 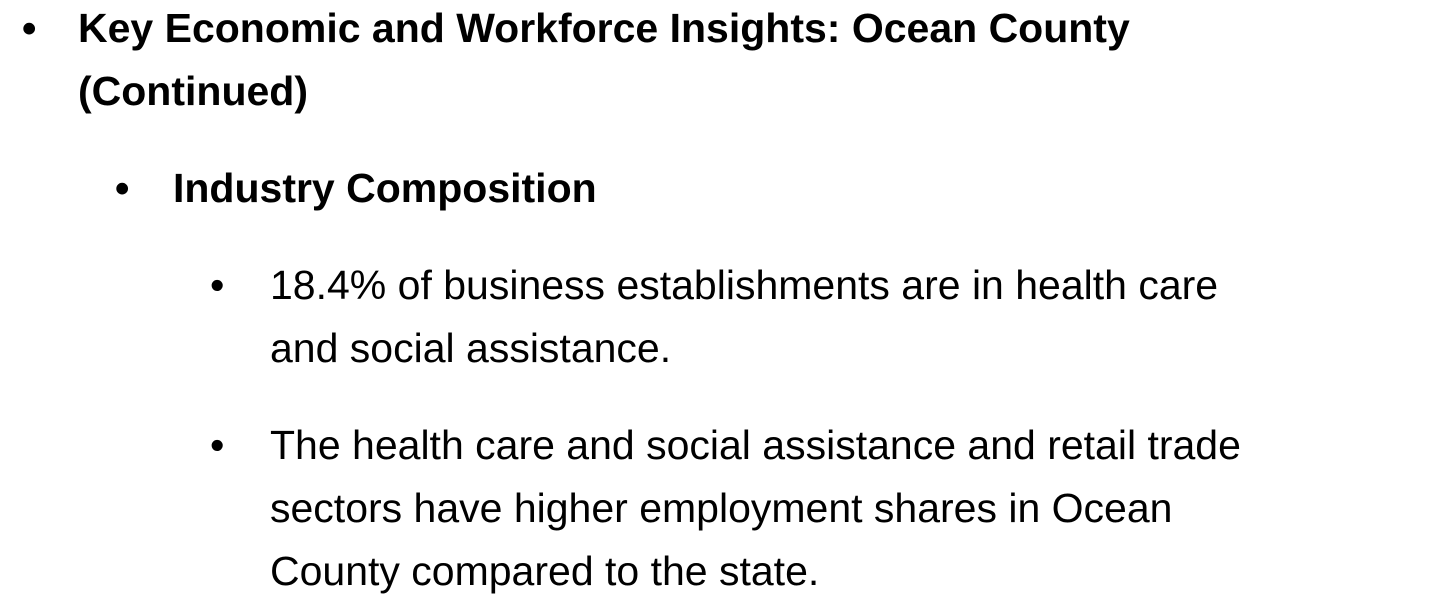 I want to click on point-line: County compared to the state., so click(x=545, y=571).